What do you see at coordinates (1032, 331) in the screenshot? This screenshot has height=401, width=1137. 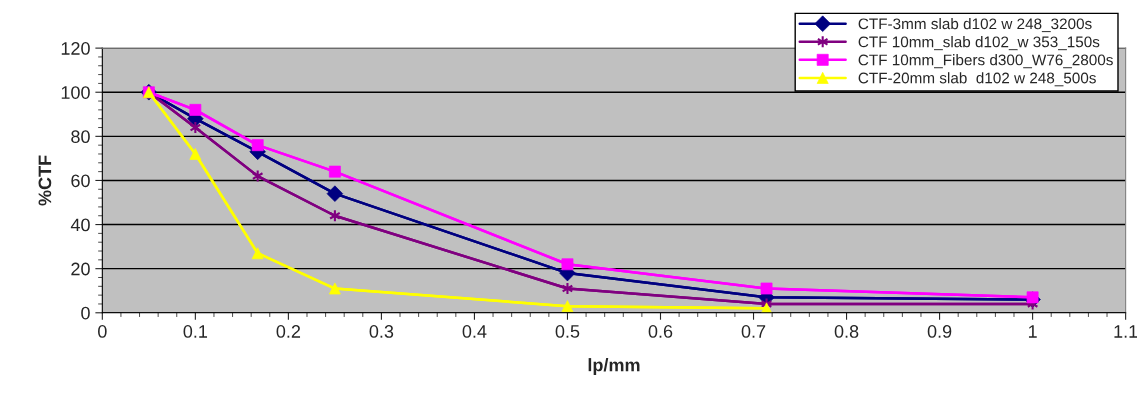 I see `x-tick-label: 1` at bounding box center [1032, 331].